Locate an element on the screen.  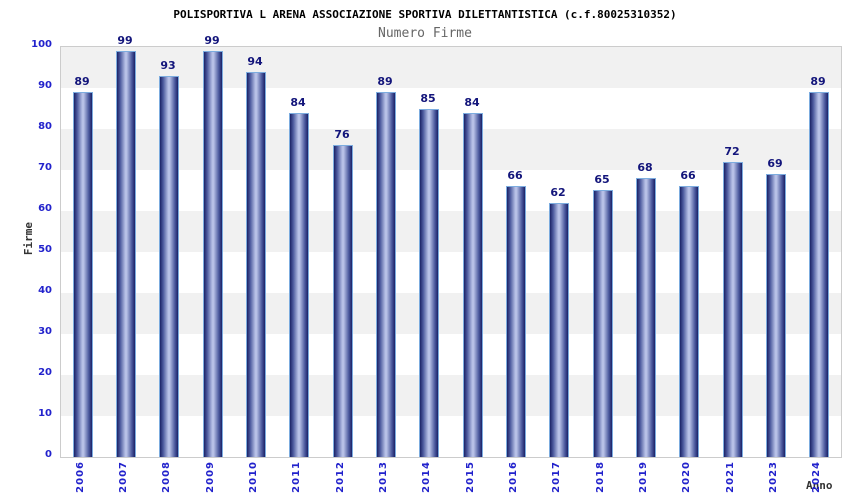
bar-2007 is located at coordinates (126, 254).